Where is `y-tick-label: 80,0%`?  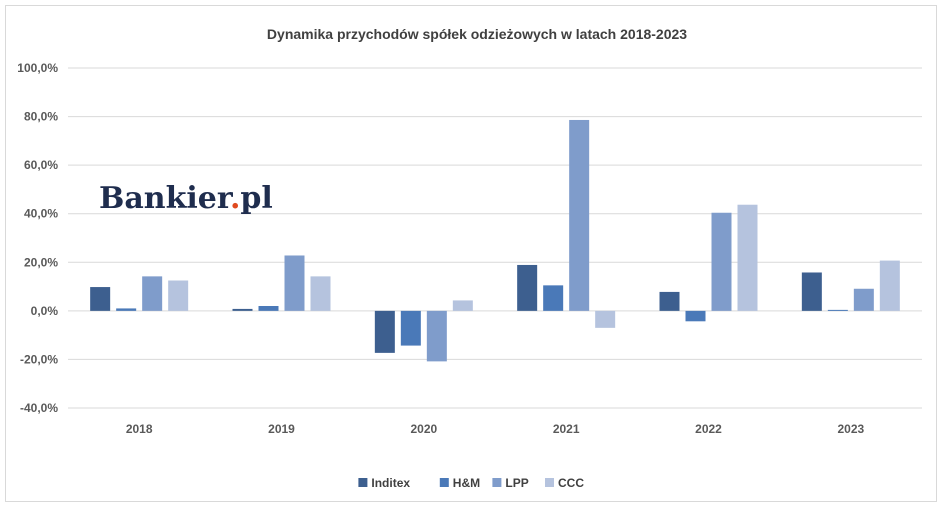
y-tick-label: 80,0% is located at coordinates (41, 117).